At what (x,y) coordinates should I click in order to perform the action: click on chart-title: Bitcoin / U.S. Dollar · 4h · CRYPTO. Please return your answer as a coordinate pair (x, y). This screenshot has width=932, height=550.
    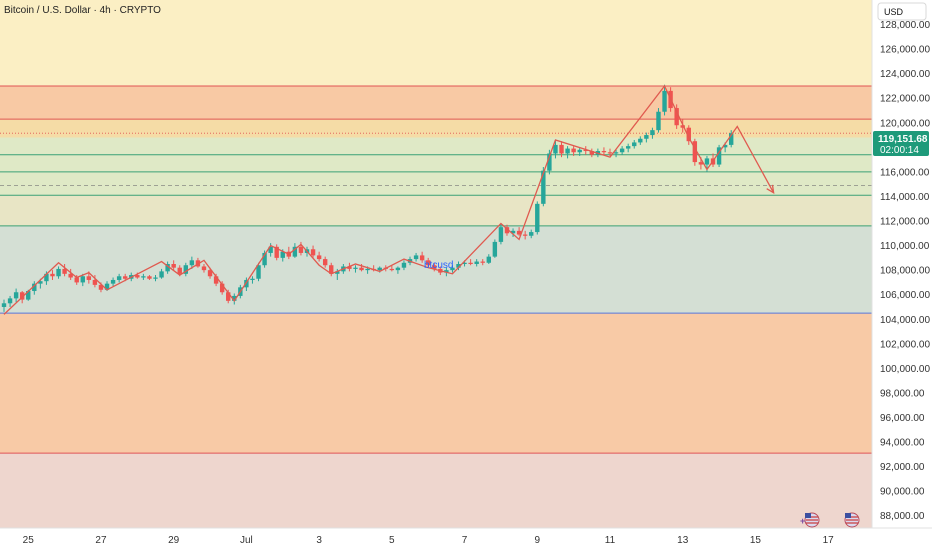
    Looking at the image, I should click on (82, 10).